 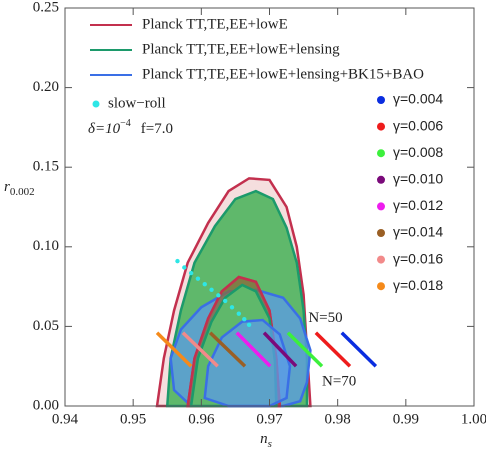 I want to click on y-tick-label: 0.20, so click(x=46, y=87).